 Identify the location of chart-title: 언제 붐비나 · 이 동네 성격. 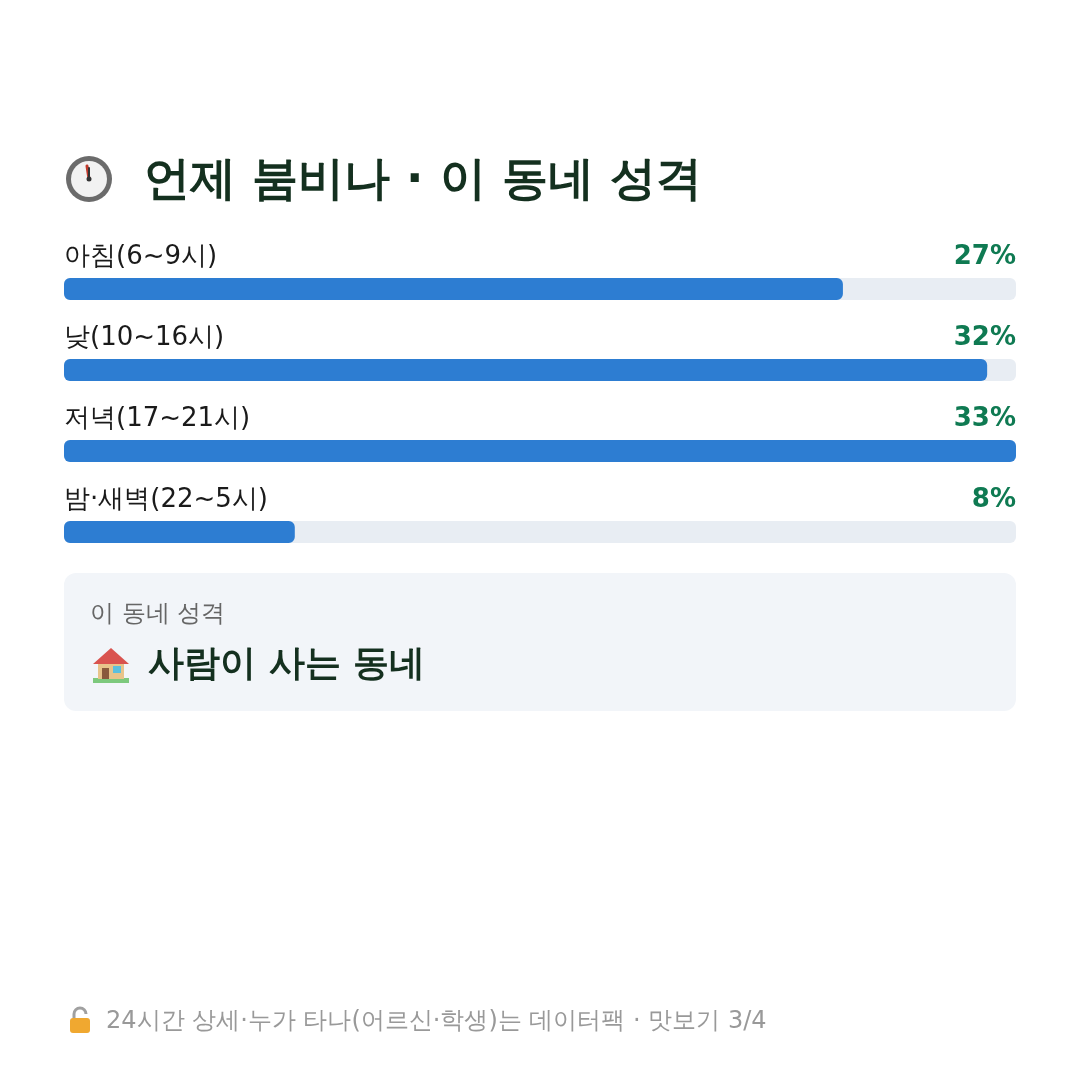
(423, 178).